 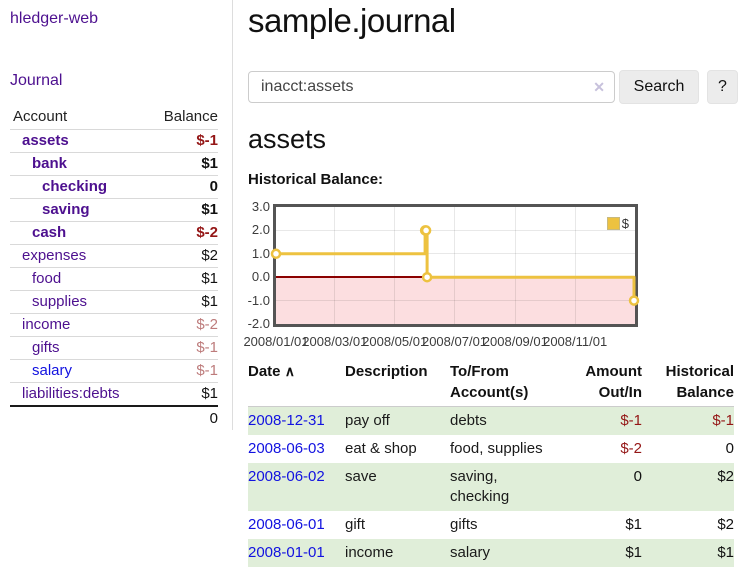 I want to click on negative-region, so click(x=455, y=300).